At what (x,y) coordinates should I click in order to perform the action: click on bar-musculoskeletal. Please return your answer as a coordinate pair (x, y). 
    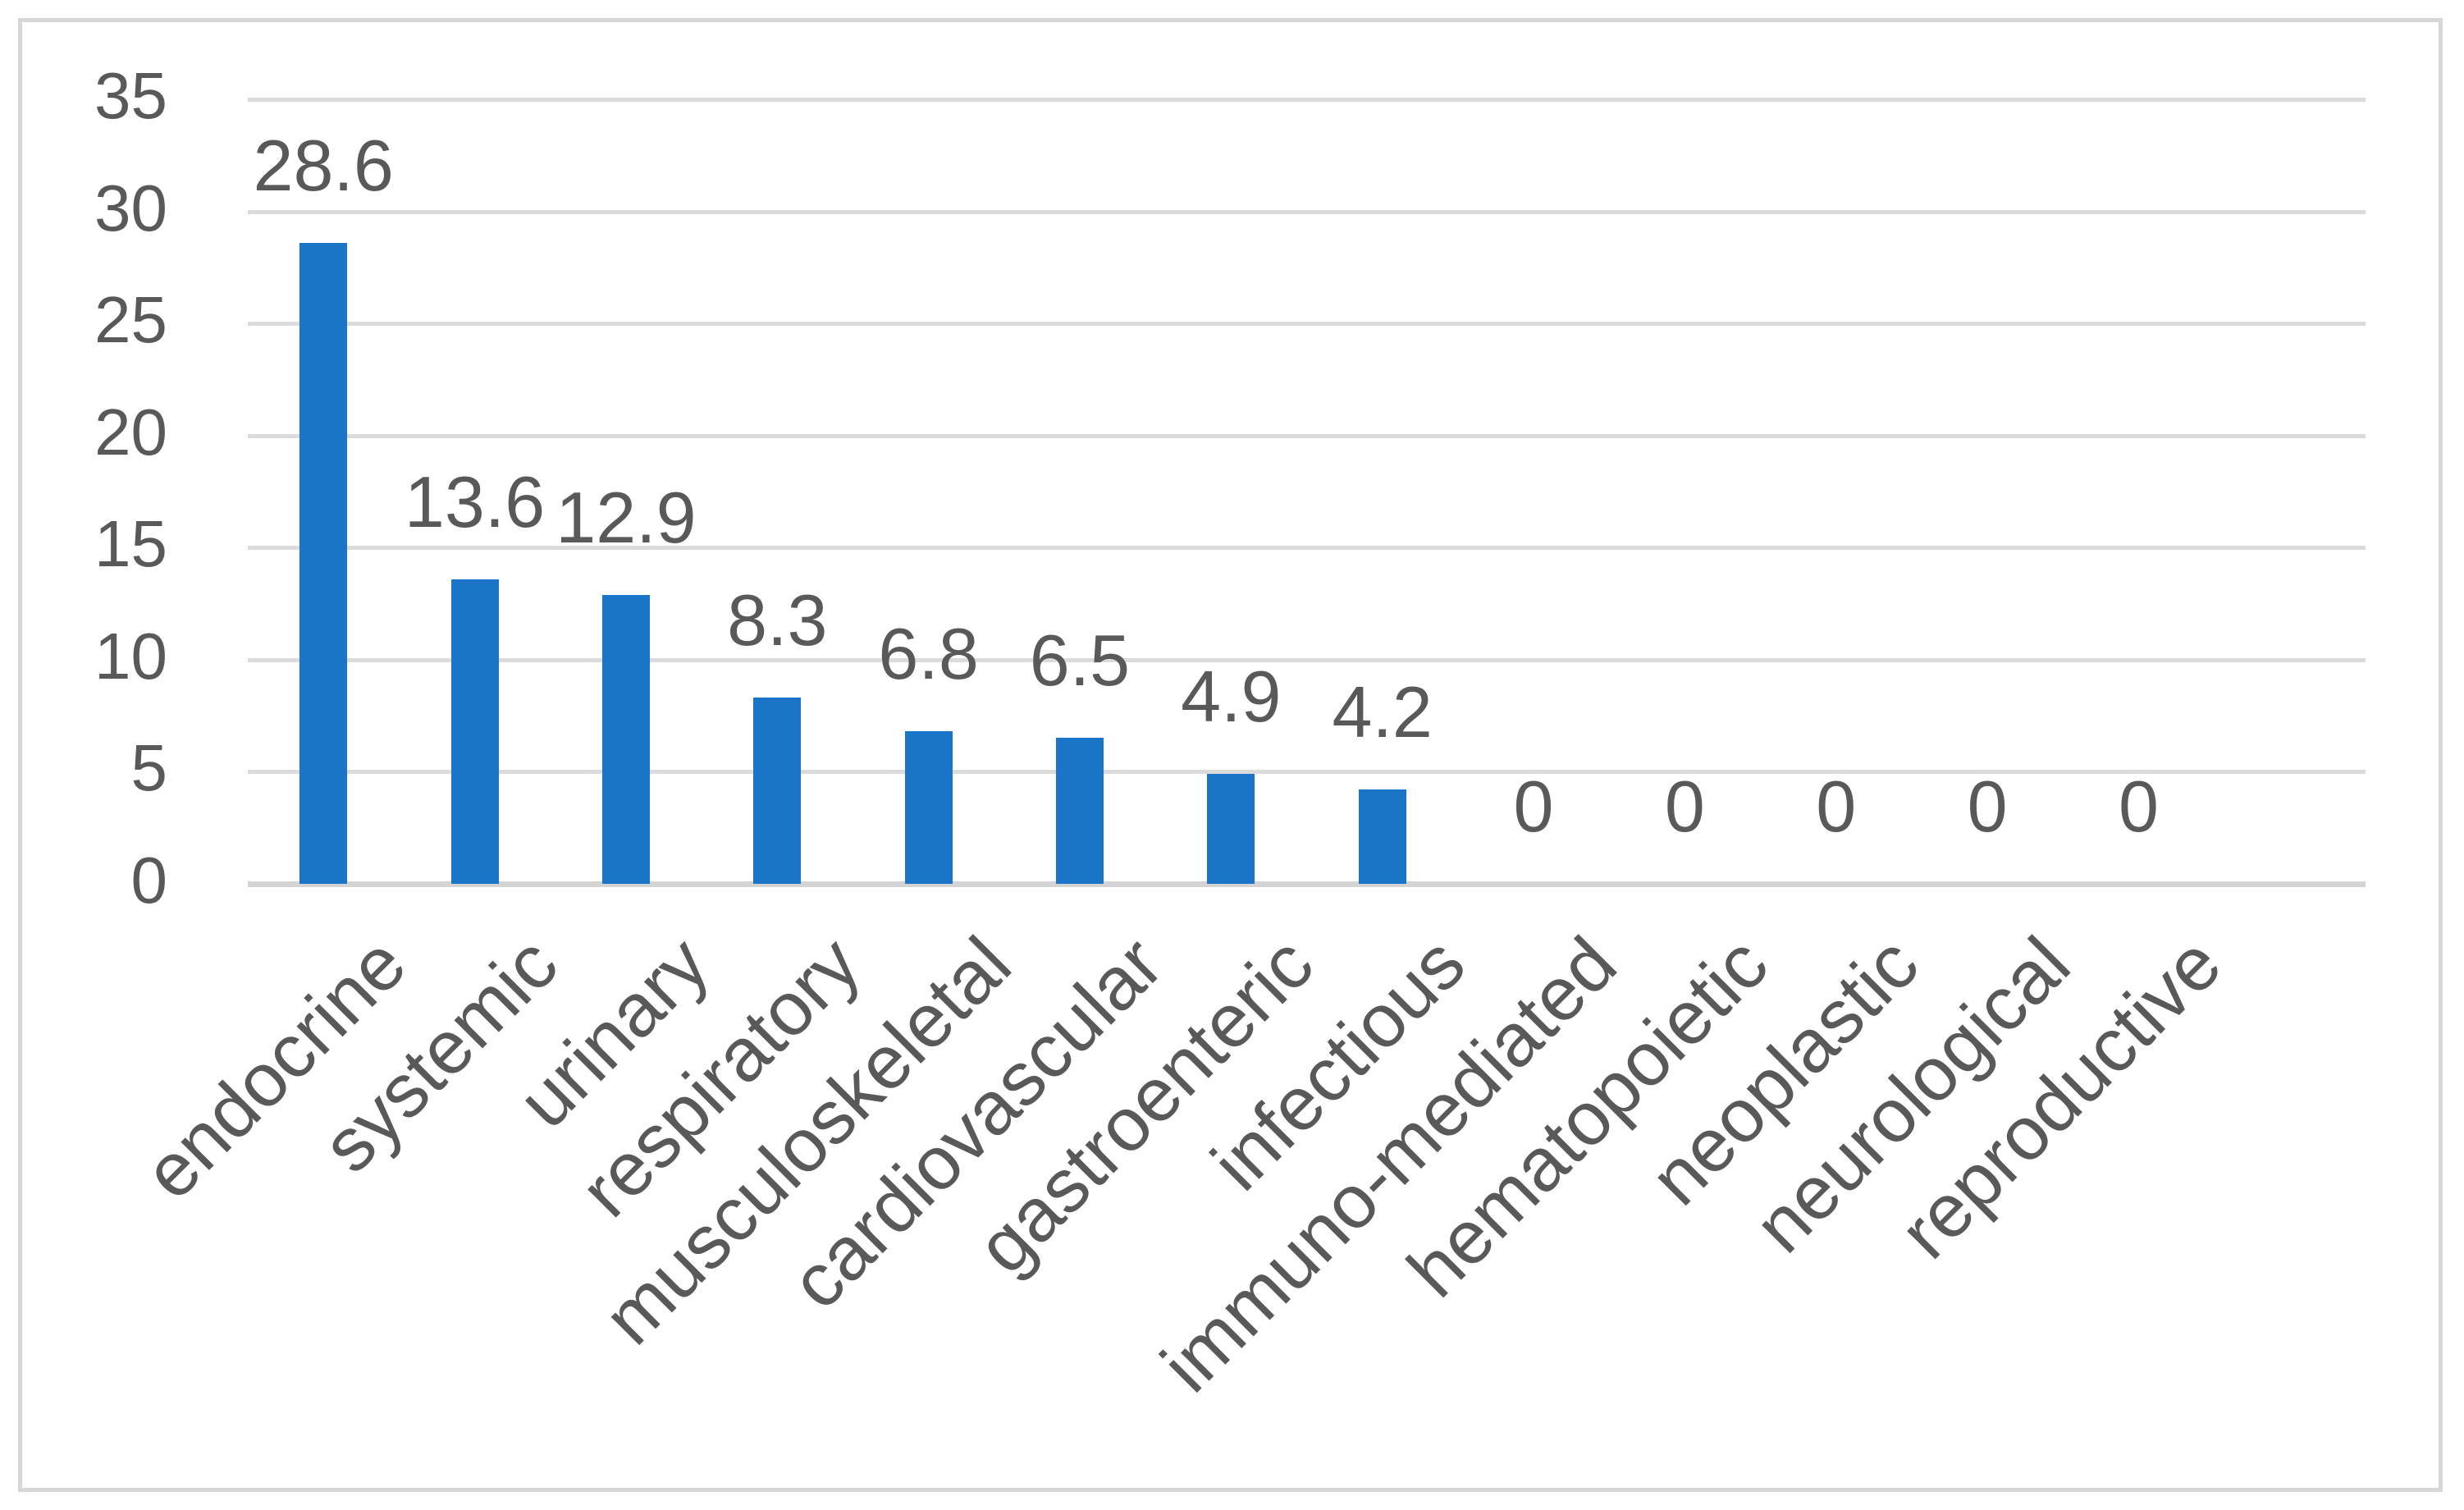
    Looking at the image, I should click on (928, 807).